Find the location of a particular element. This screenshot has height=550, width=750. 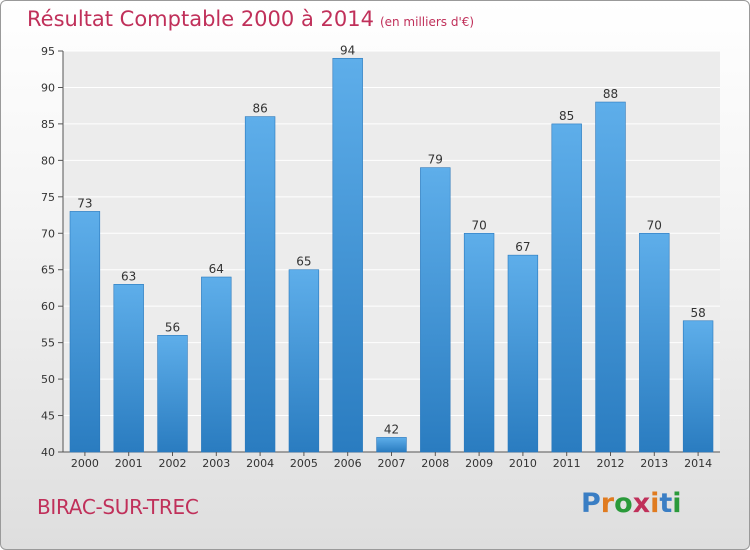

data-label-2005: 65 is located at coordinates (303, 262).